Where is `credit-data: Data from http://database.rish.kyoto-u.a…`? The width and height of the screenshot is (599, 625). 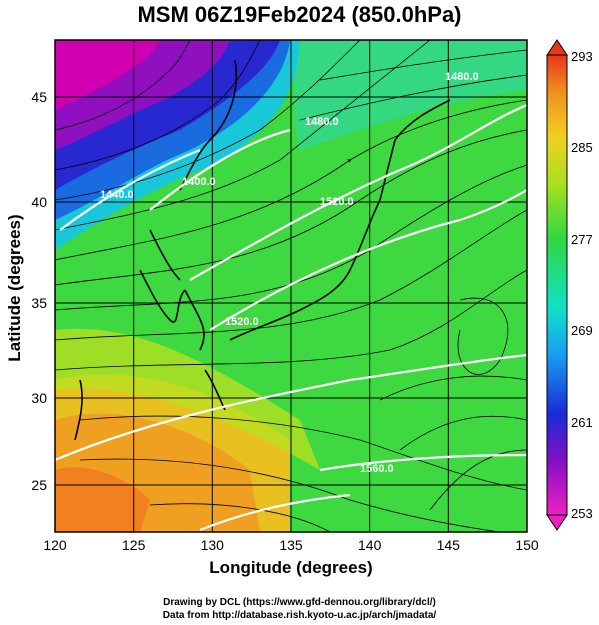
credit-data: Data from http://database.rish.kyoto-u.a… is located at coordinates (299, 615).